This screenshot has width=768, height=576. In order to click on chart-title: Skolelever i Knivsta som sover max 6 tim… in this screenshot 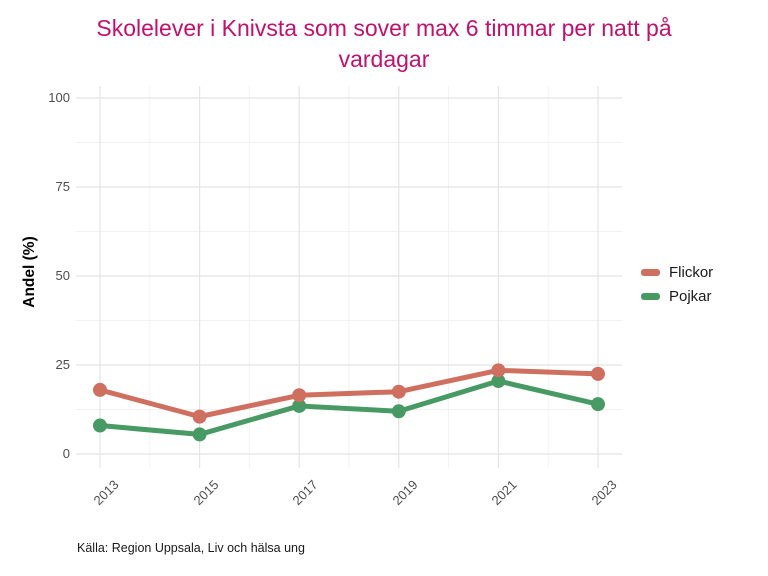, I will do `click(384, 43)`.